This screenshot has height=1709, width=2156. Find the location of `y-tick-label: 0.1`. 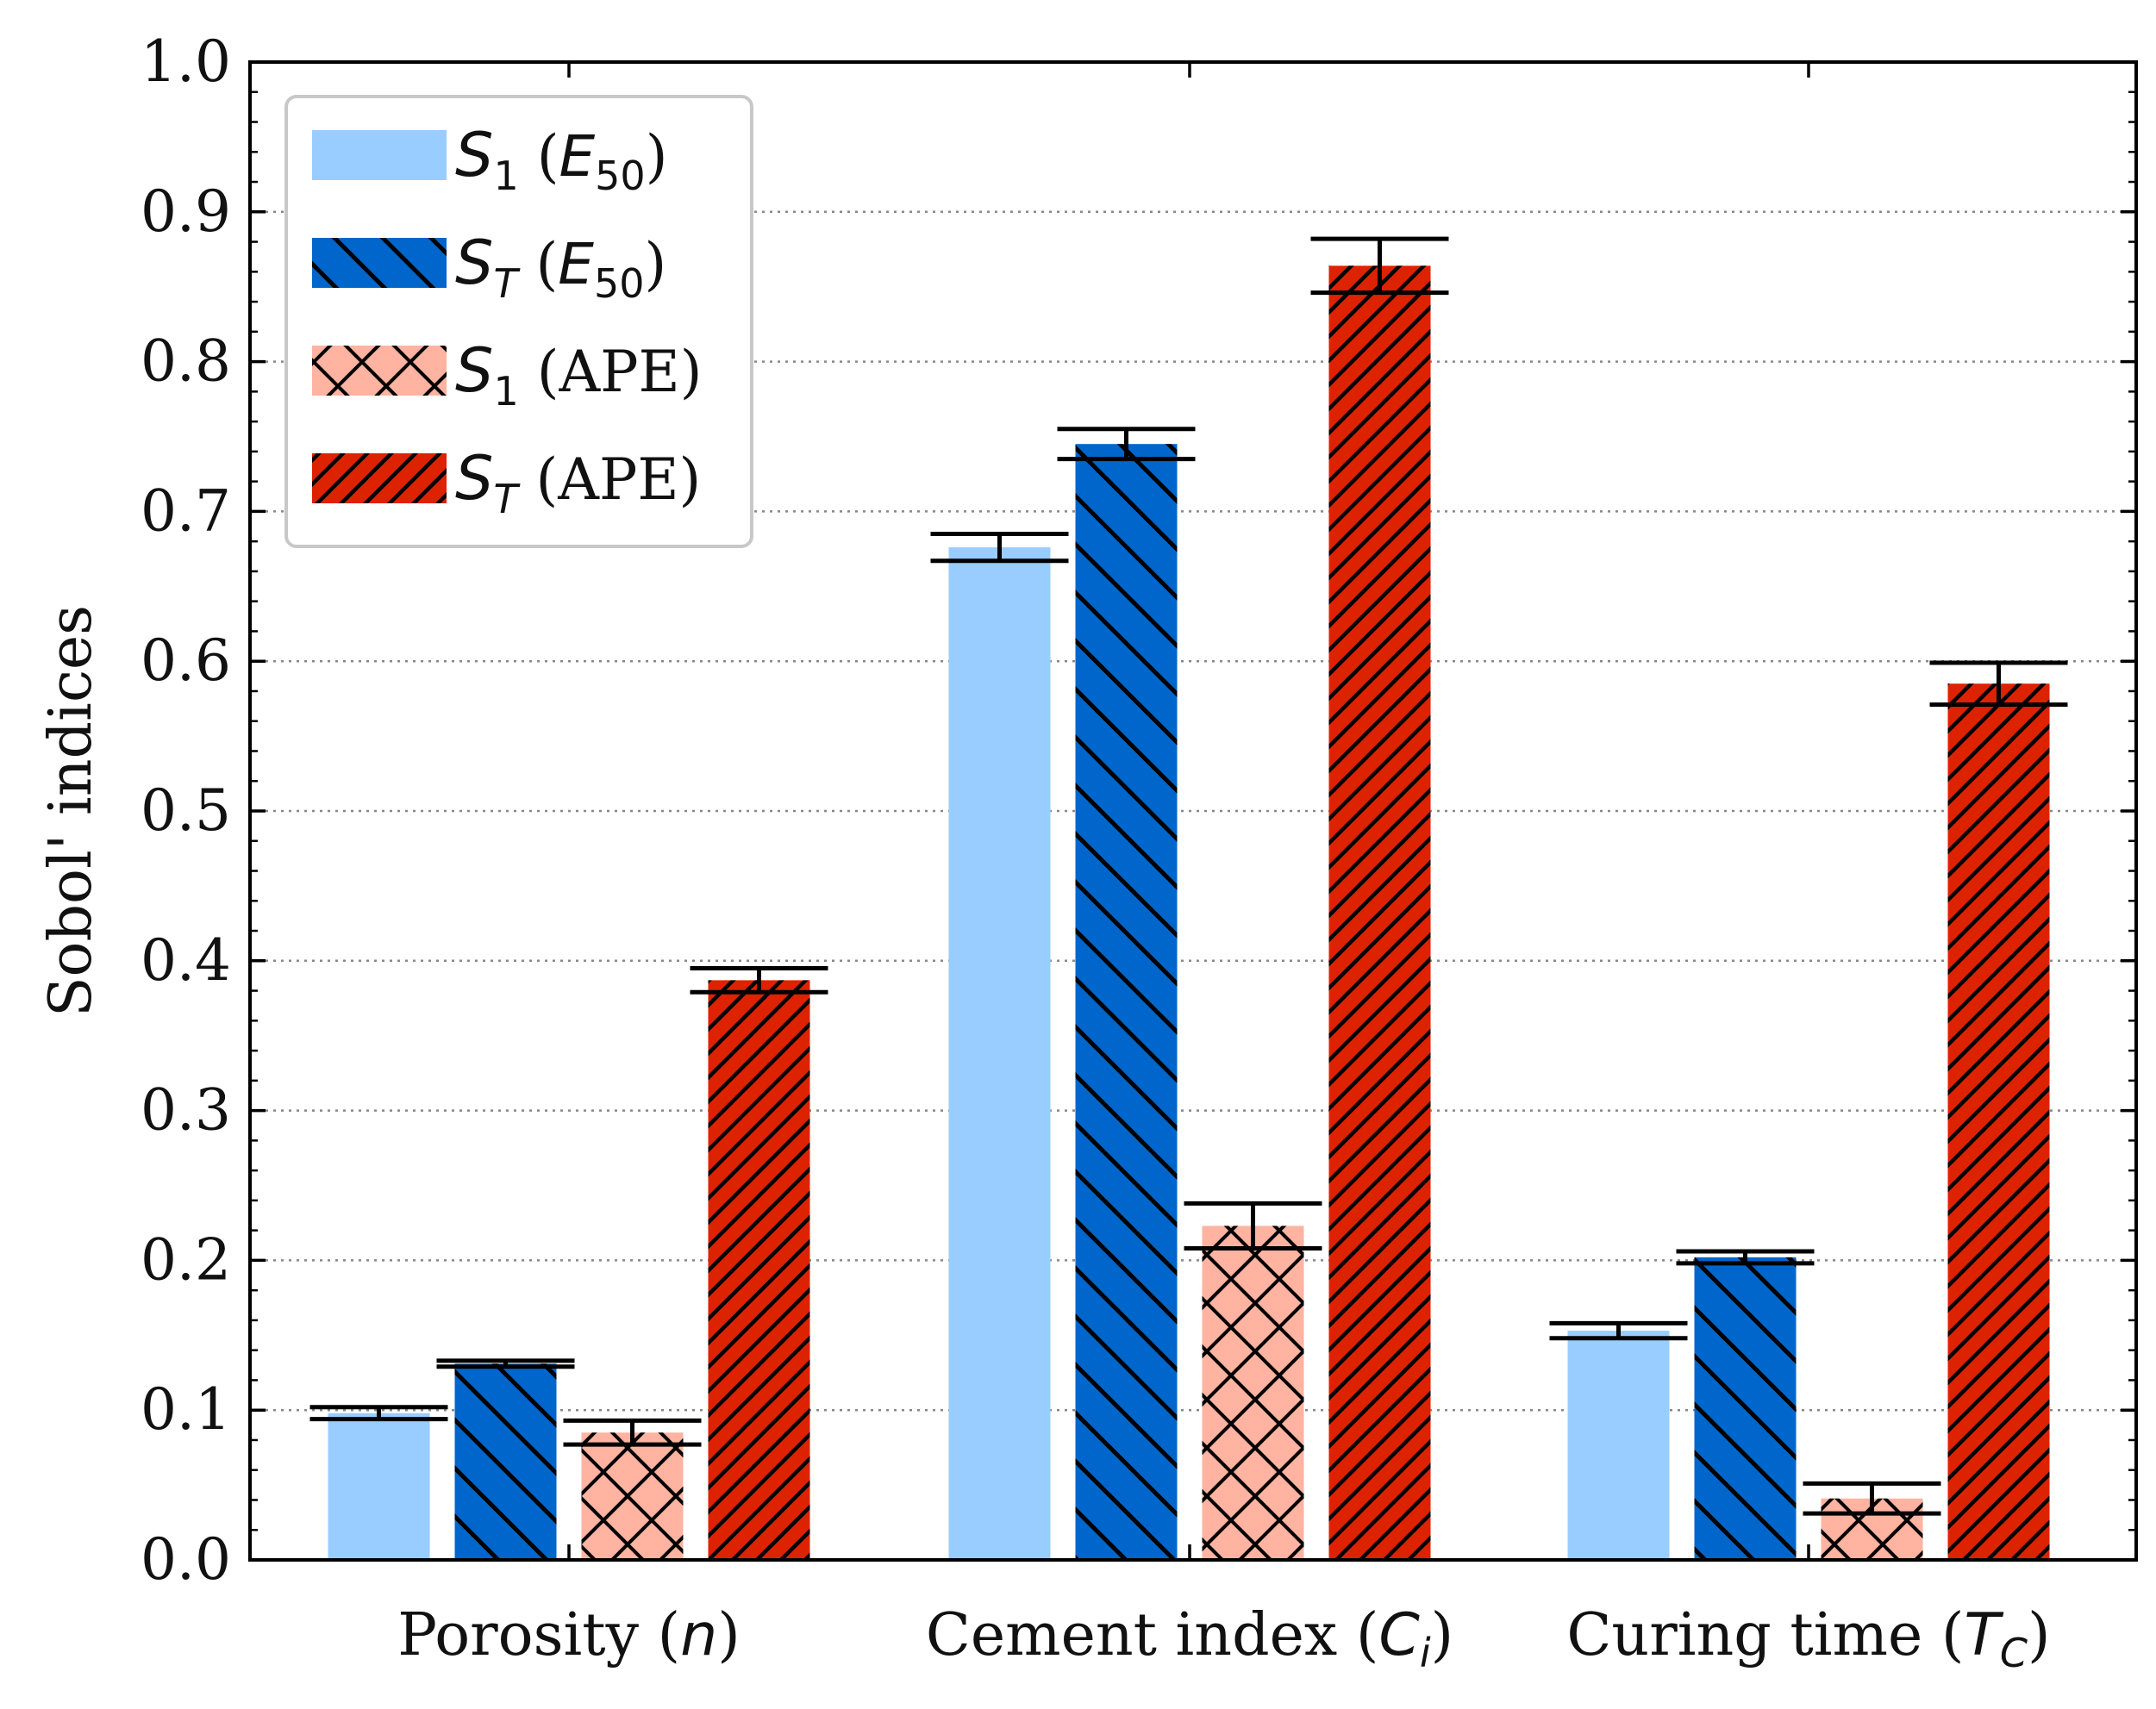

y-tick-label: 0.1 is located at coordinates (186, 1409).